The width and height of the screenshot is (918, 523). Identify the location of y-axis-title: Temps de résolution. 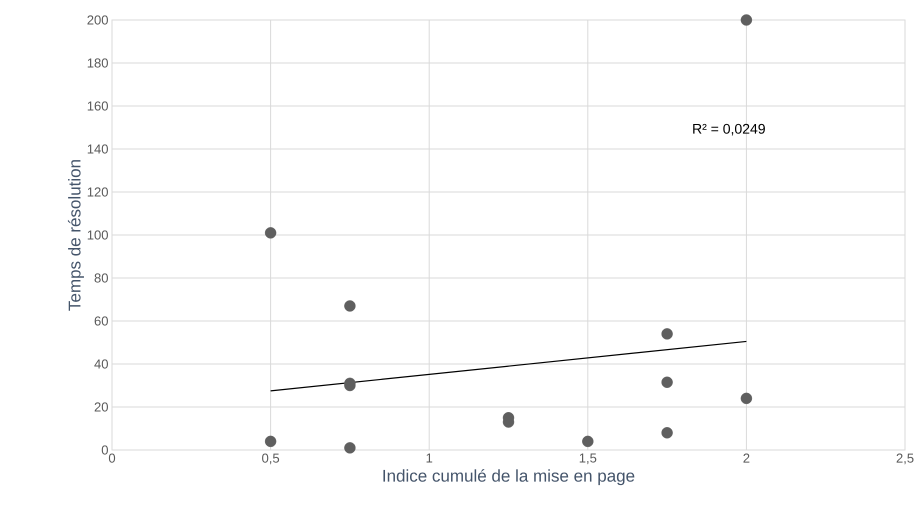
(76, 235).